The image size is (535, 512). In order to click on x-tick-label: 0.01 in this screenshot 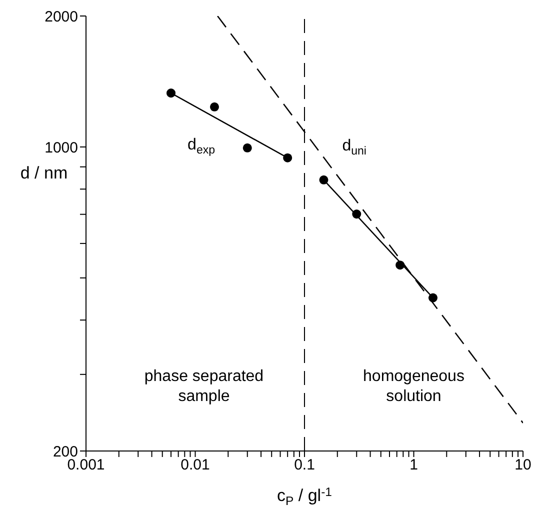, I will do `click(195, 465)`.